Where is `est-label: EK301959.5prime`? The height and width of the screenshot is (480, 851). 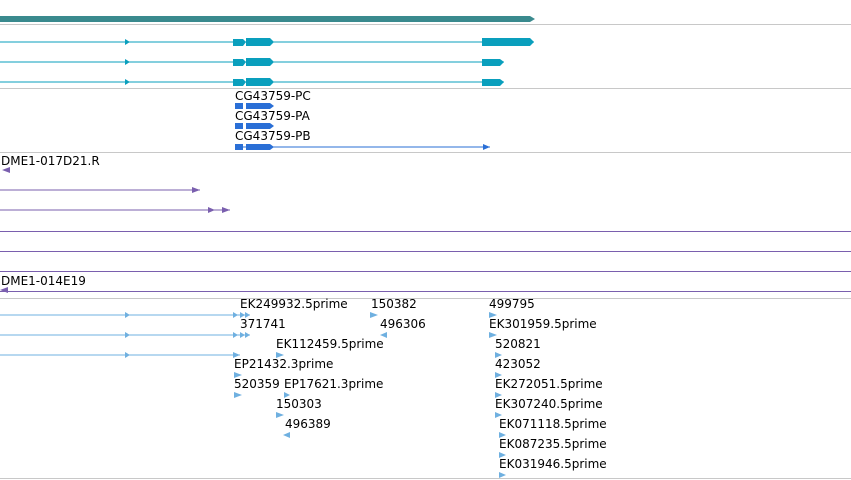 est-label: EK301959.5prime is located at coordinates (543, 324).